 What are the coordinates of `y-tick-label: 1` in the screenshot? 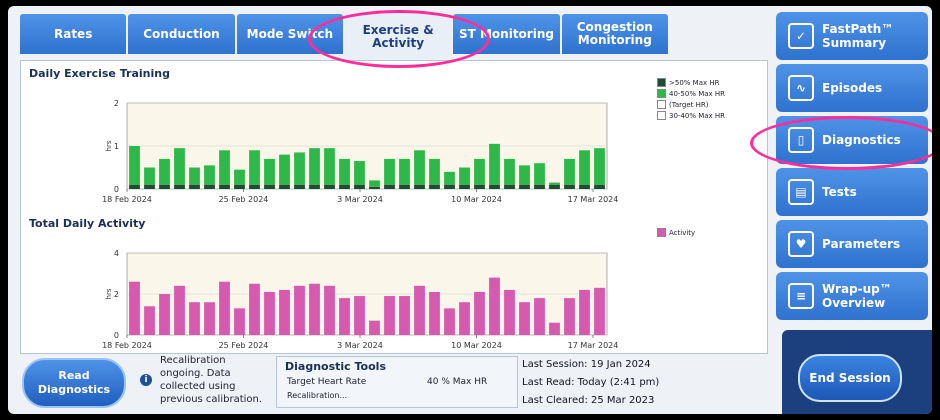 It's located at (116, 146).